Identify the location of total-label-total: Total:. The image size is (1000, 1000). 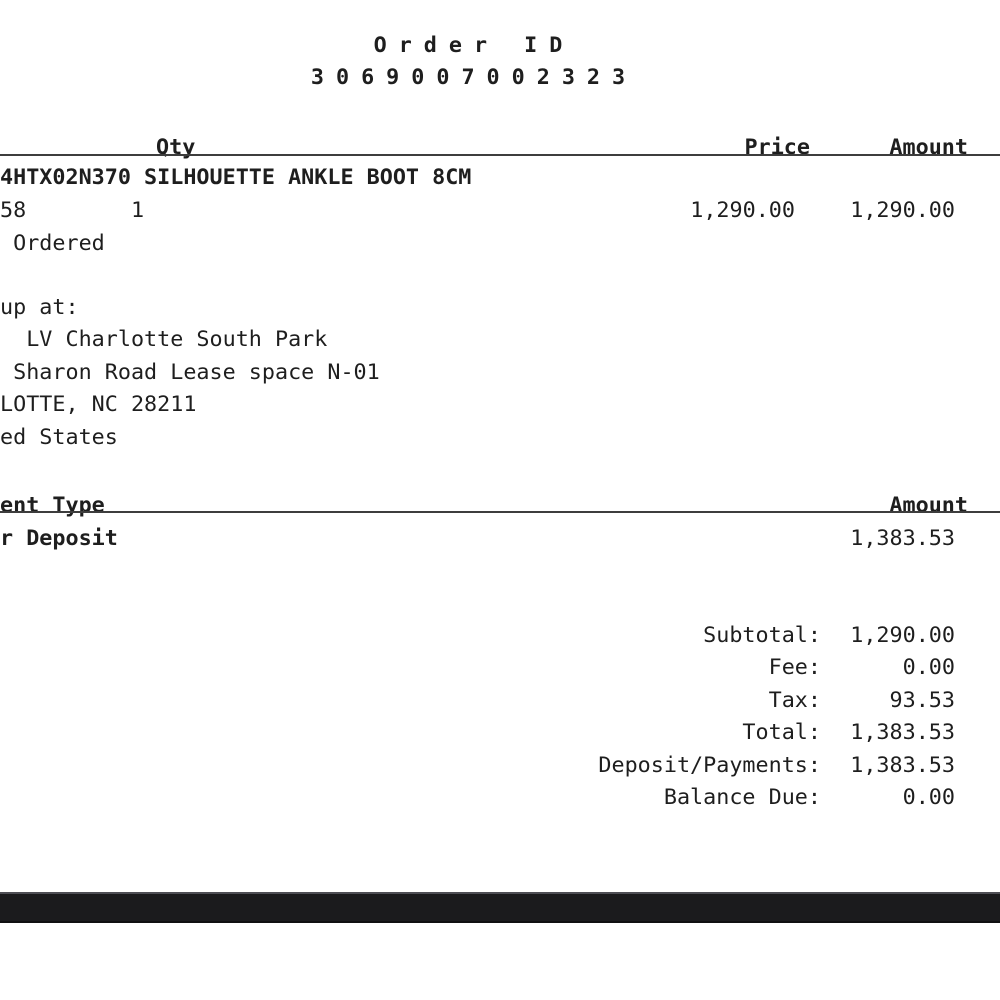
(781, 732).